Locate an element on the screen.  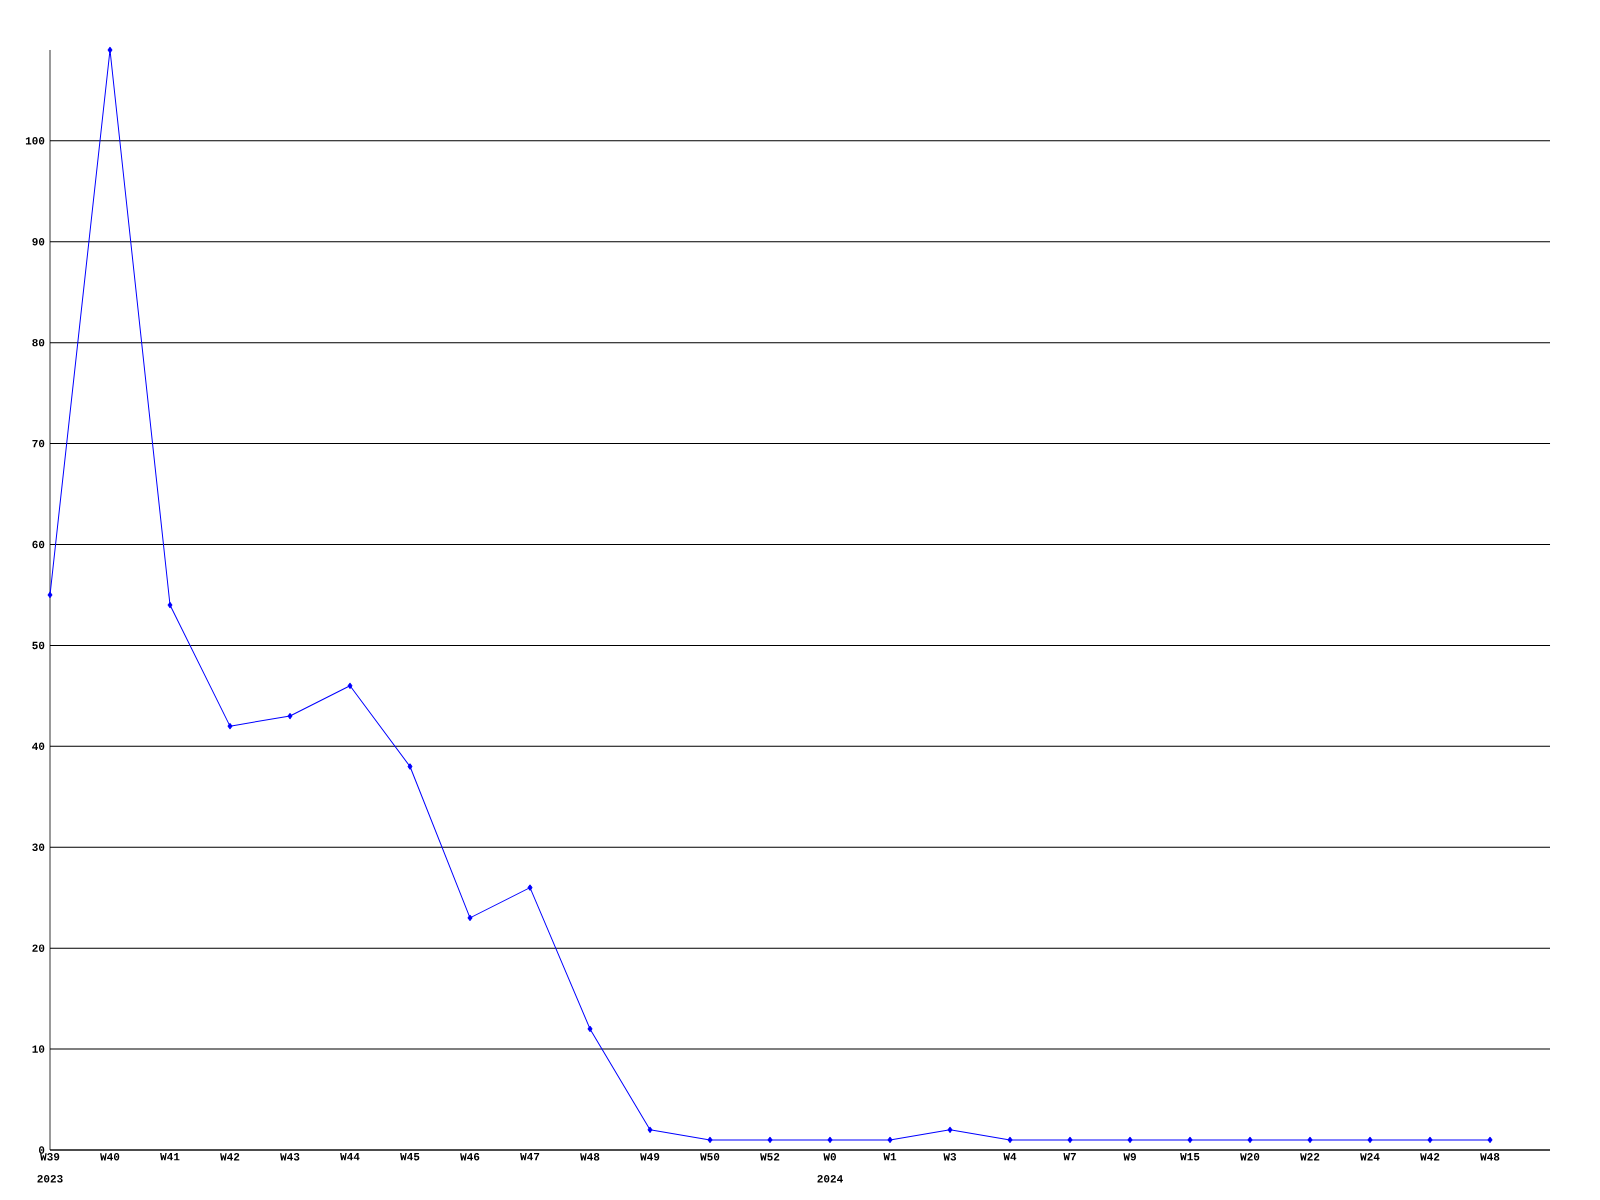
y-tick-label: 70 is located at coordinates (38, 443).